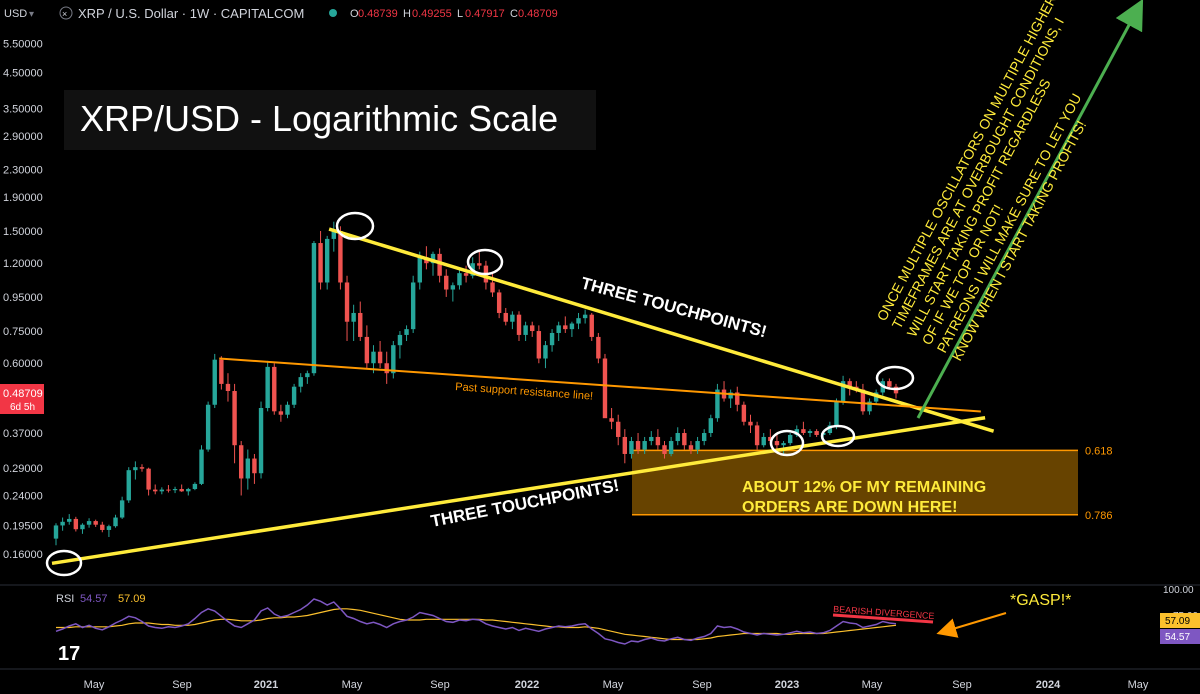 This screenshot has width=1200, height=694. What do you see at coordinates (600, 385) in the screenshot?
I see `past-support-line` at bounding box center [600, 385].